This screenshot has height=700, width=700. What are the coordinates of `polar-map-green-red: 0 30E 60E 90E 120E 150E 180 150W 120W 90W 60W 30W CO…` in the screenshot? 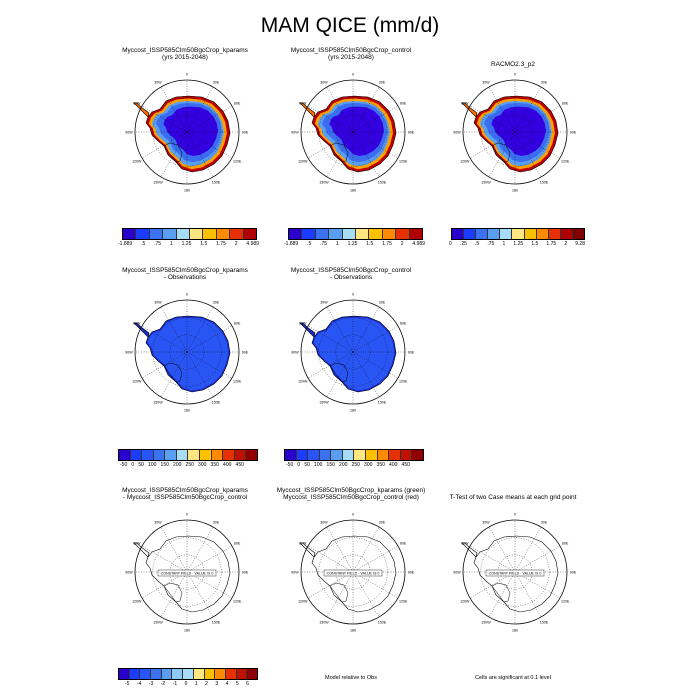 It's located at (353, 572).